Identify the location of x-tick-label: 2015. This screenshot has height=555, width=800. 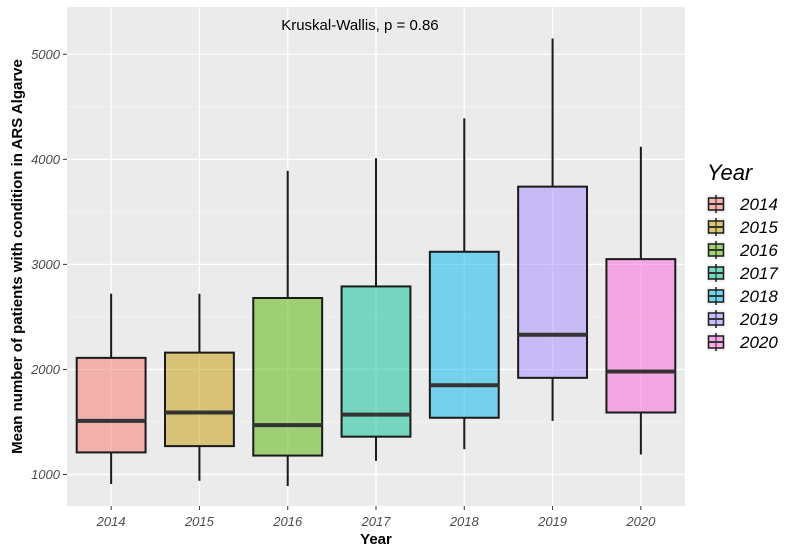
(199, 521).